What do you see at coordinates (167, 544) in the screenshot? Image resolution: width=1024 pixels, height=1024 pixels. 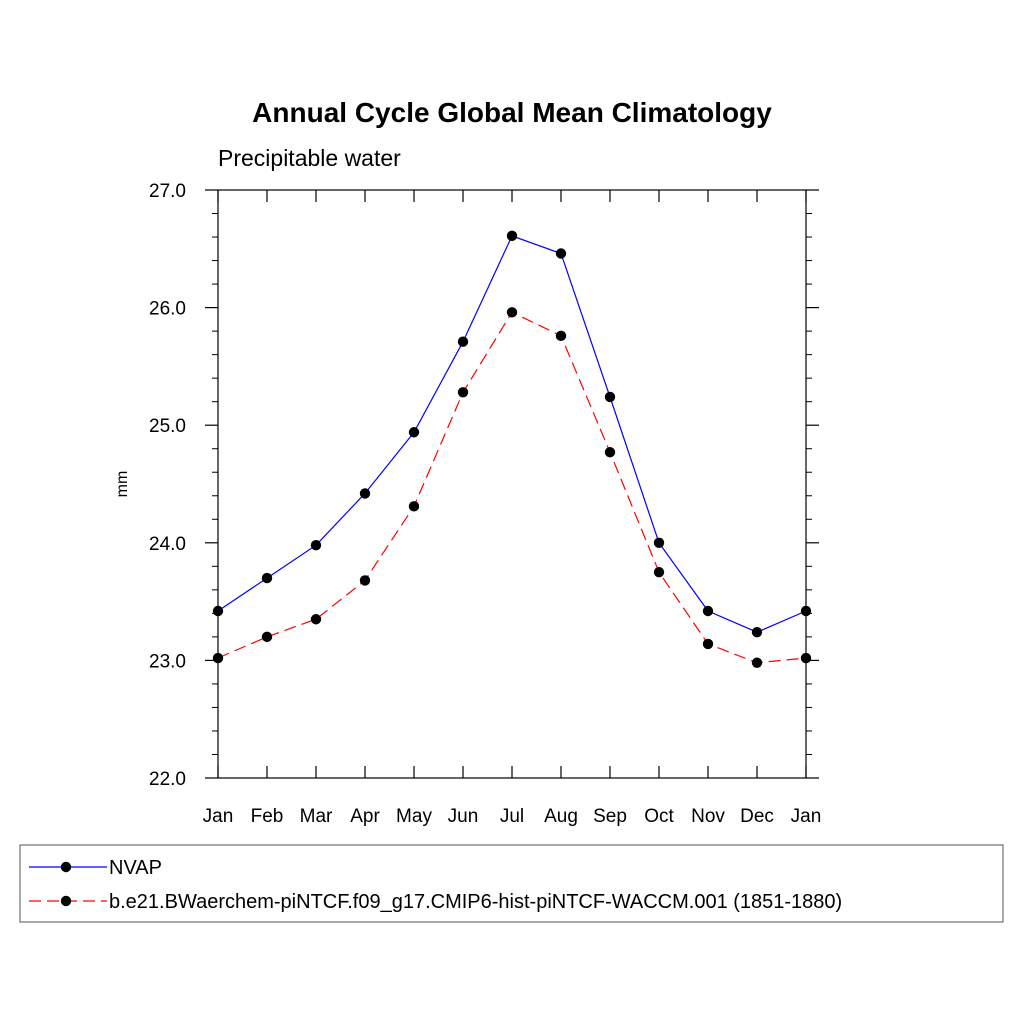 I see `y-tick-label: 24.0` at bounding box center [167, 544].